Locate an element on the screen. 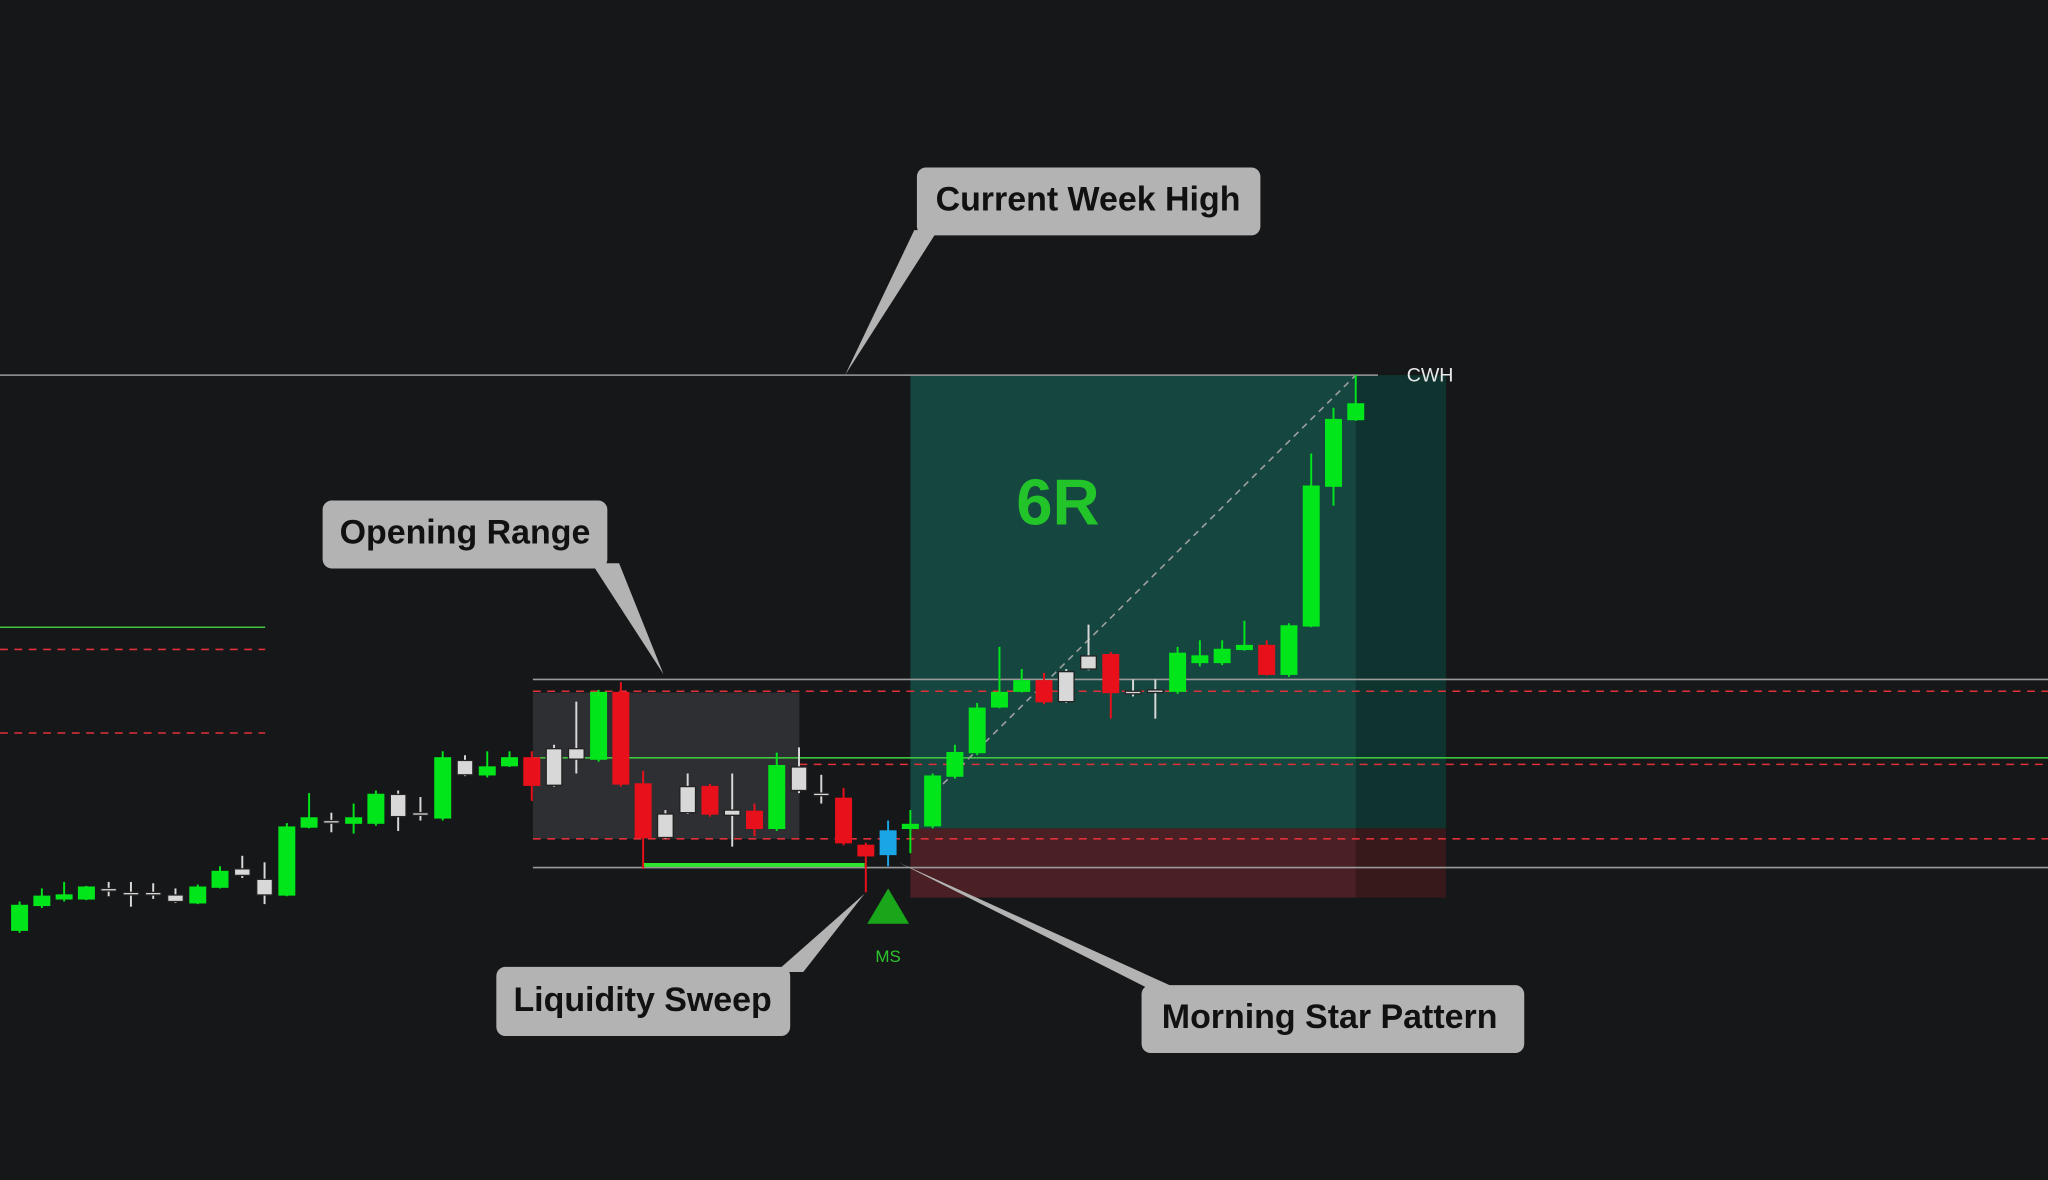 The width and height of the screenshot is (2048, 1180). callout-text: Current Week High is located at coordinates (1088, 199).